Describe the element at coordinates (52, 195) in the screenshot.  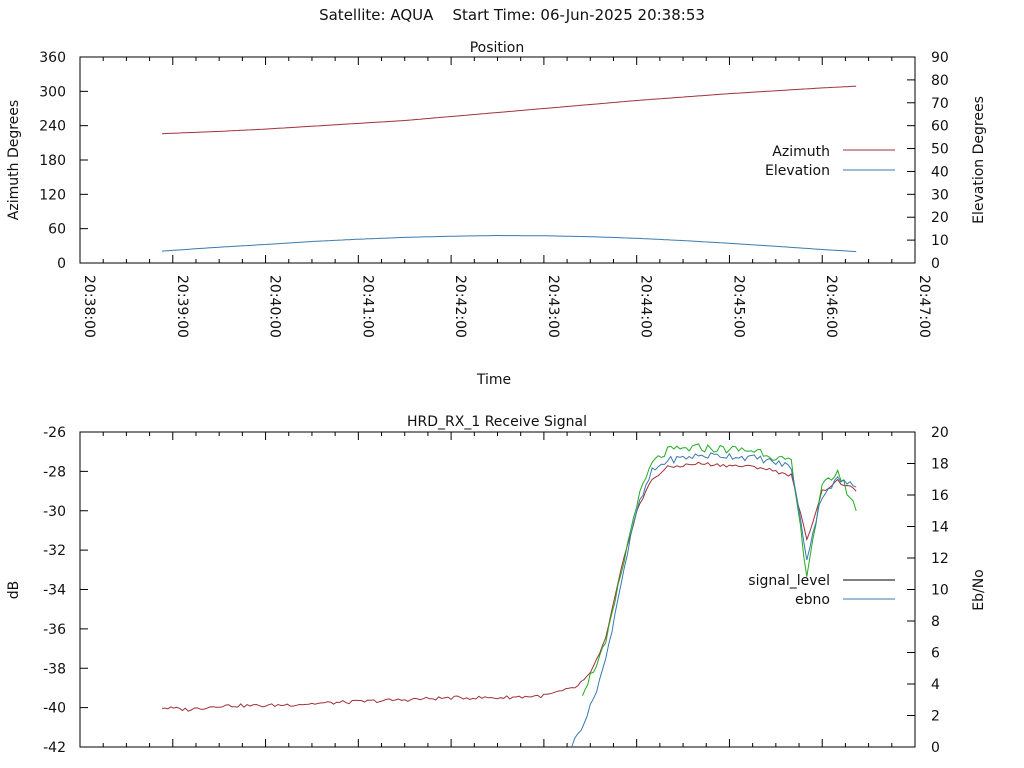
I see `y-tick-label: 120` at that location.